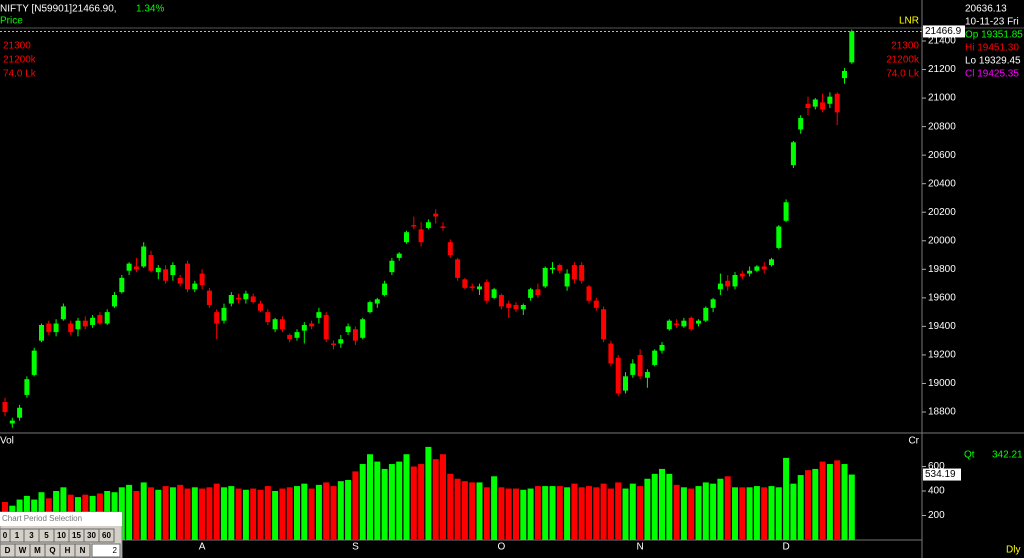 The width and height of the screenshot is (1024, 558). What do you see at coordinates (37, 550) in the screenshot?
I see `period-button-label: M` at bounding box center [37, 550].